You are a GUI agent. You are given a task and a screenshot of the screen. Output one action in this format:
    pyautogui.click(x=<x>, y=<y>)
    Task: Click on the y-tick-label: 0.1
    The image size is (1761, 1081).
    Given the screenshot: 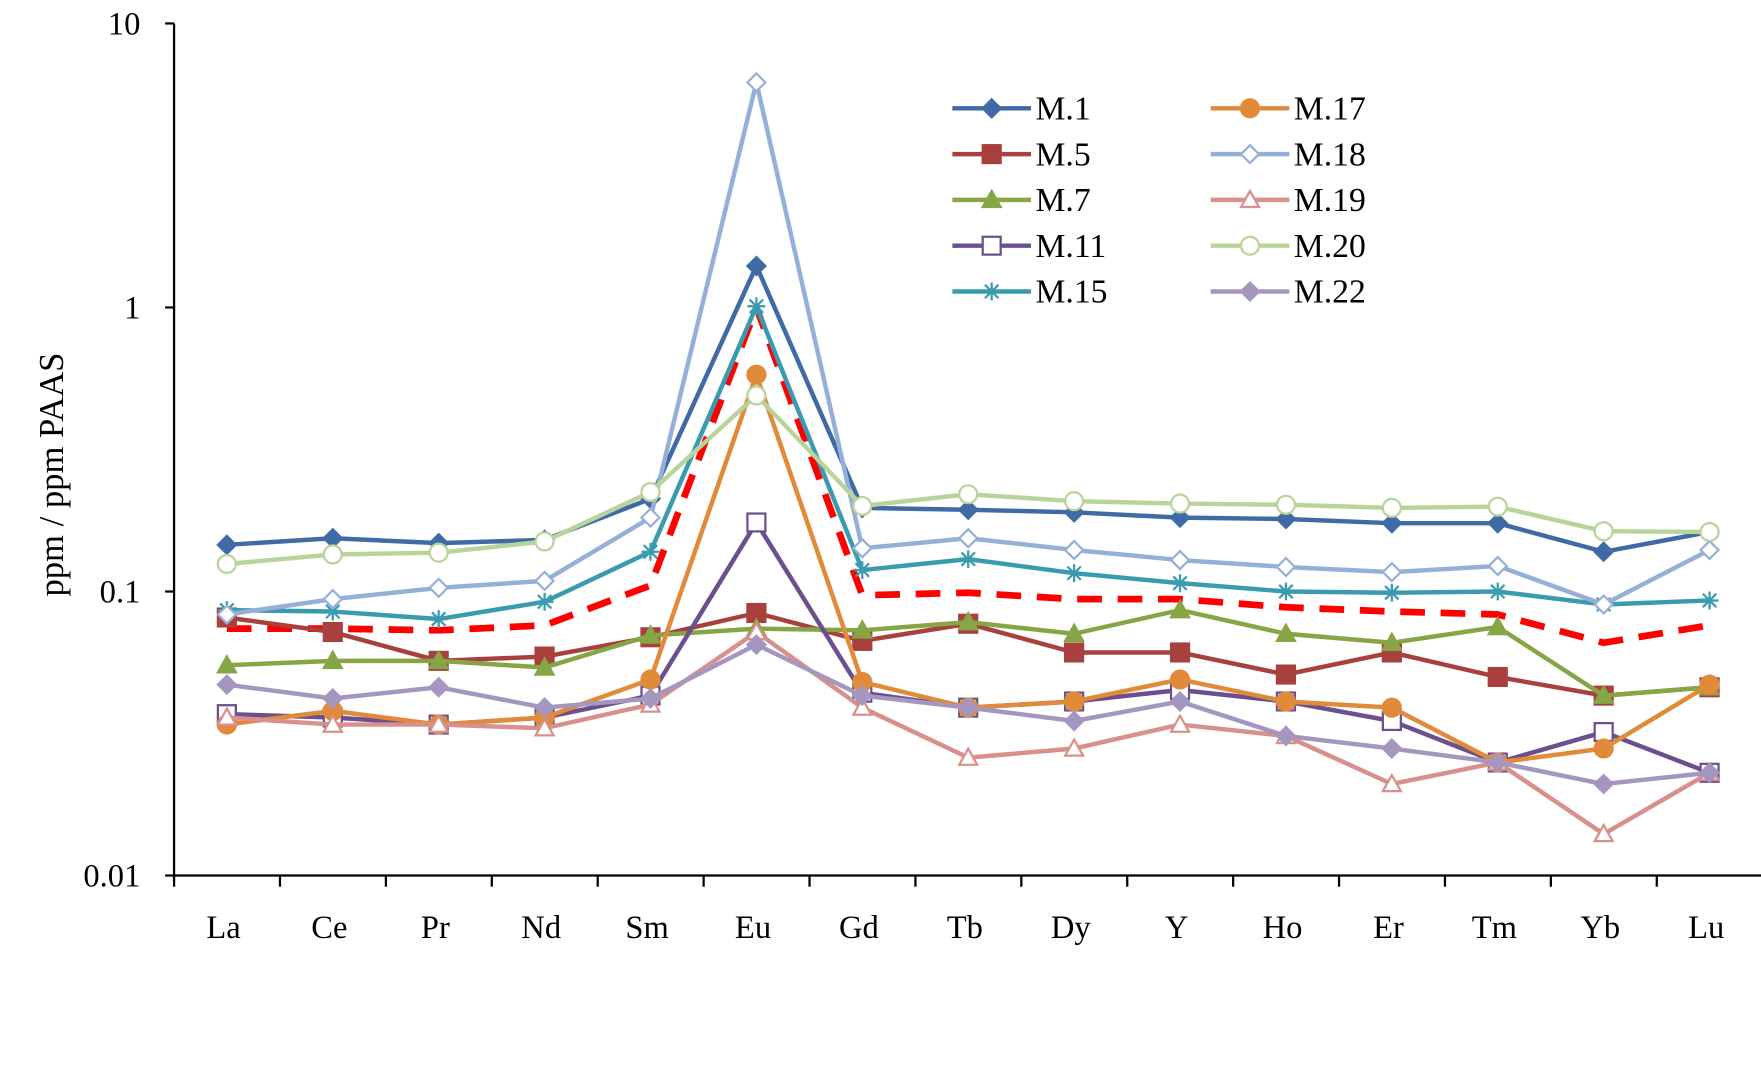 What is the action you would take?
    pyautogui.click(x=120, y=593)
    